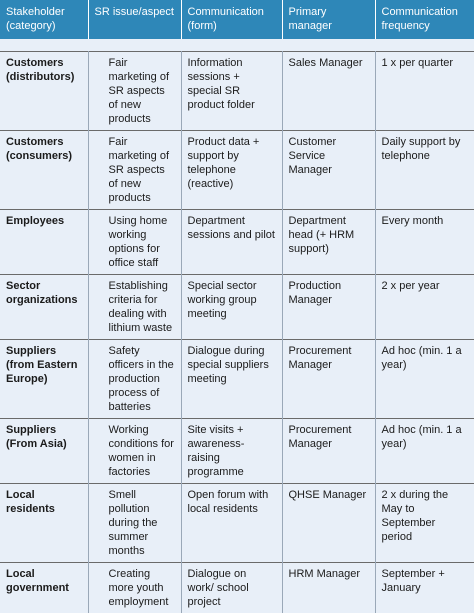 The width and height of the screenshot is (474, 613). I want to click on frequency-cell: Daily support by telephone, so click(424, 170).